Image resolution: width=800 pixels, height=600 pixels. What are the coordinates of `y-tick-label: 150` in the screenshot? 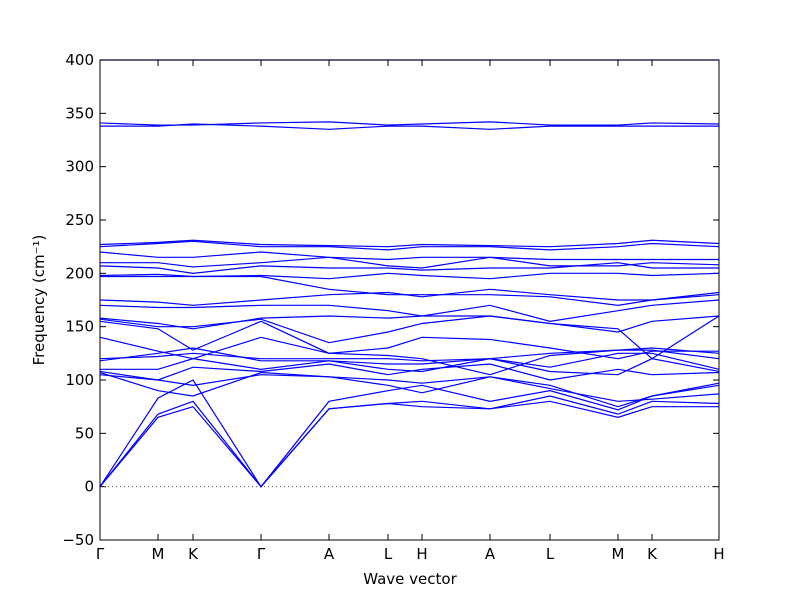 It's located at (79, 327).